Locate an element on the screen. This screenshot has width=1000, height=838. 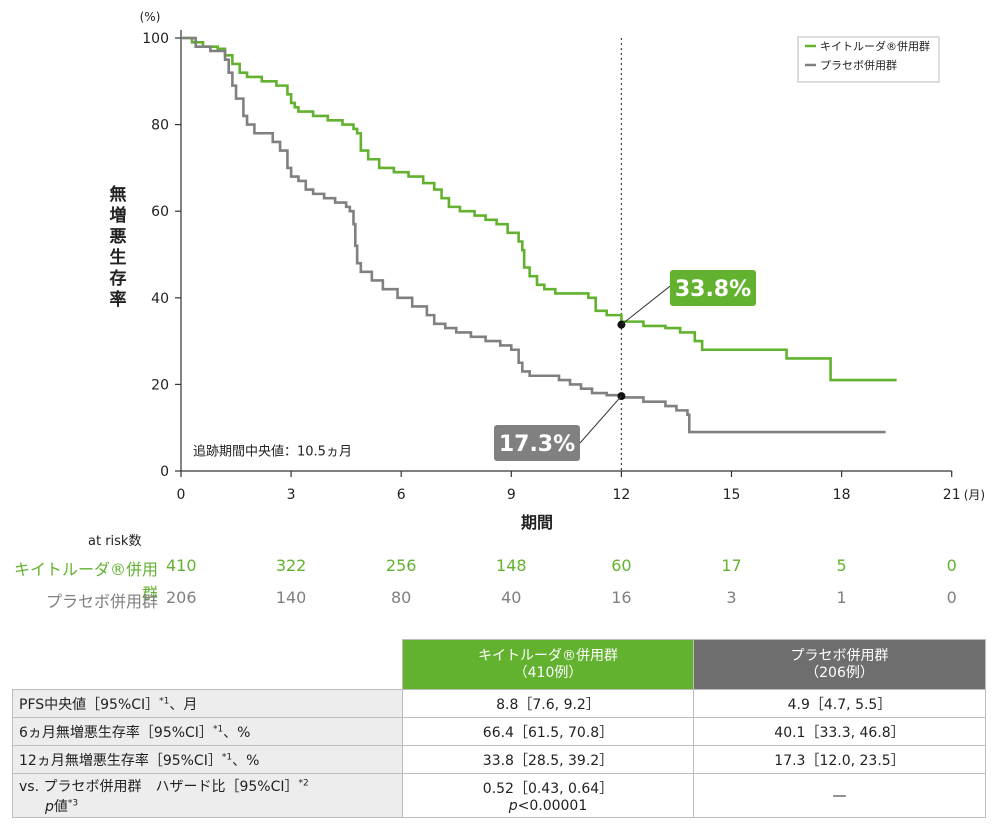
header-placebo-name: プラセボ併用群 is located at coordinates (839, 655).